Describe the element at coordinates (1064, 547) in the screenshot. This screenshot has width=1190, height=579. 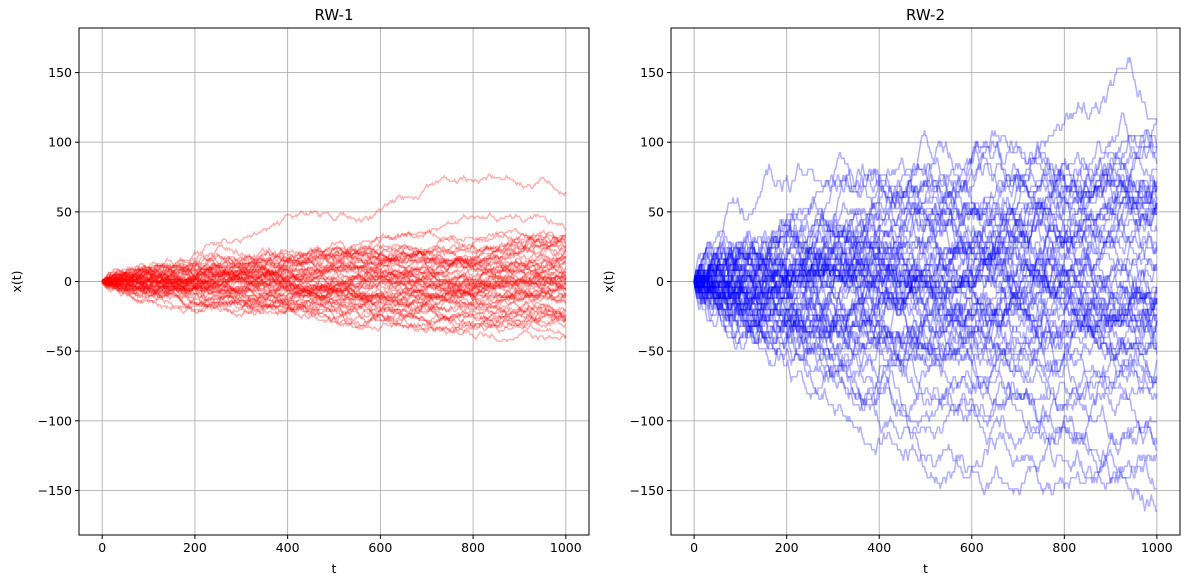
I see `x-tick-label: 800` at that location.